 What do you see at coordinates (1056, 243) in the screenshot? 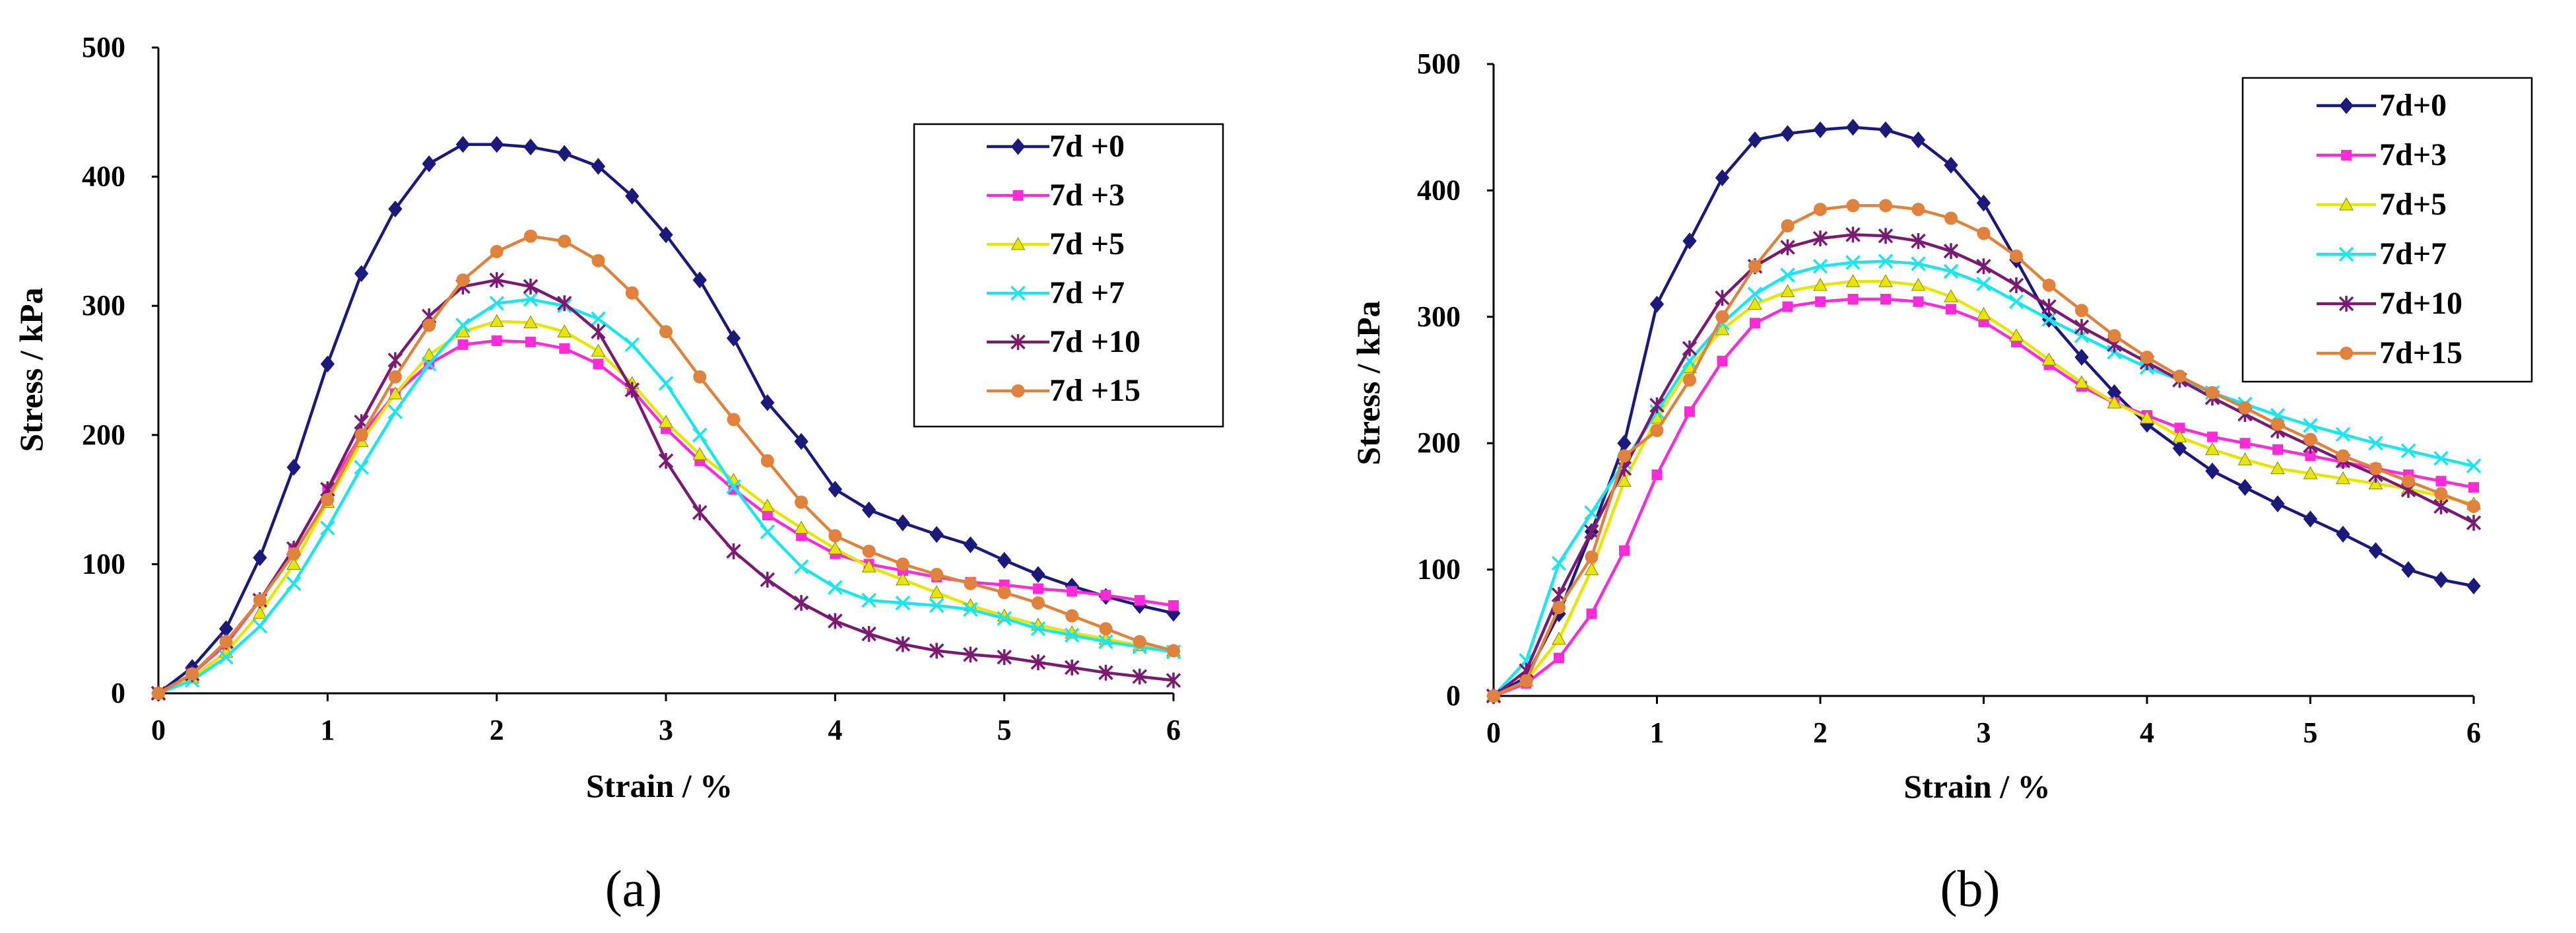
I see `legend-entry: 7d +5` at bounding box center [1056, 243].